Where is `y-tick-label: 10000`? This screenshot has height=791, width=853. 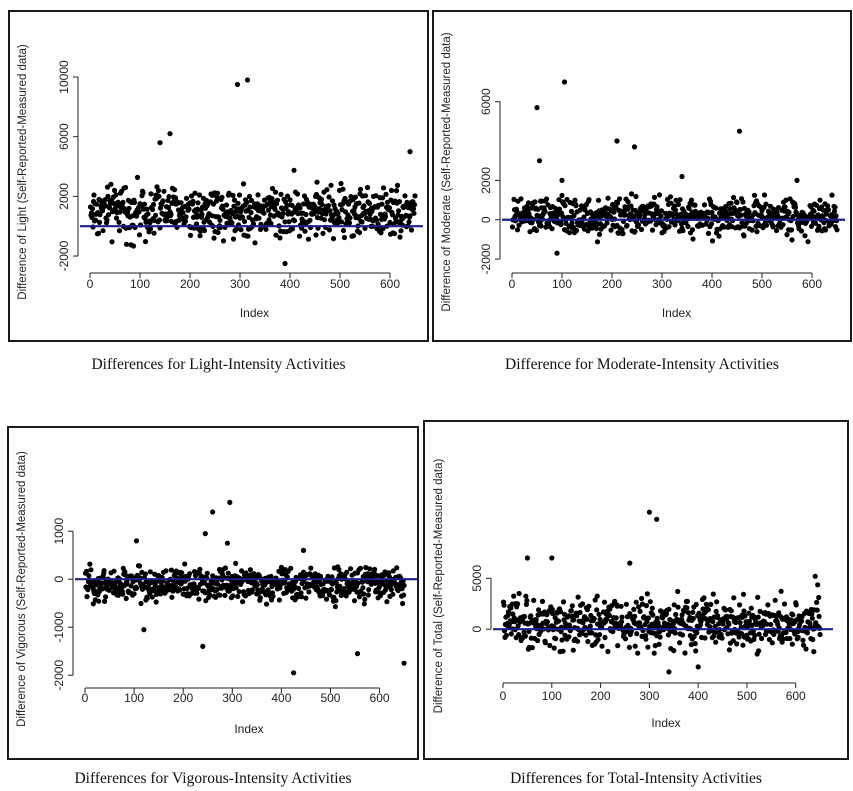 y-tick-label: 10000 is located at coordinates (64, 77).